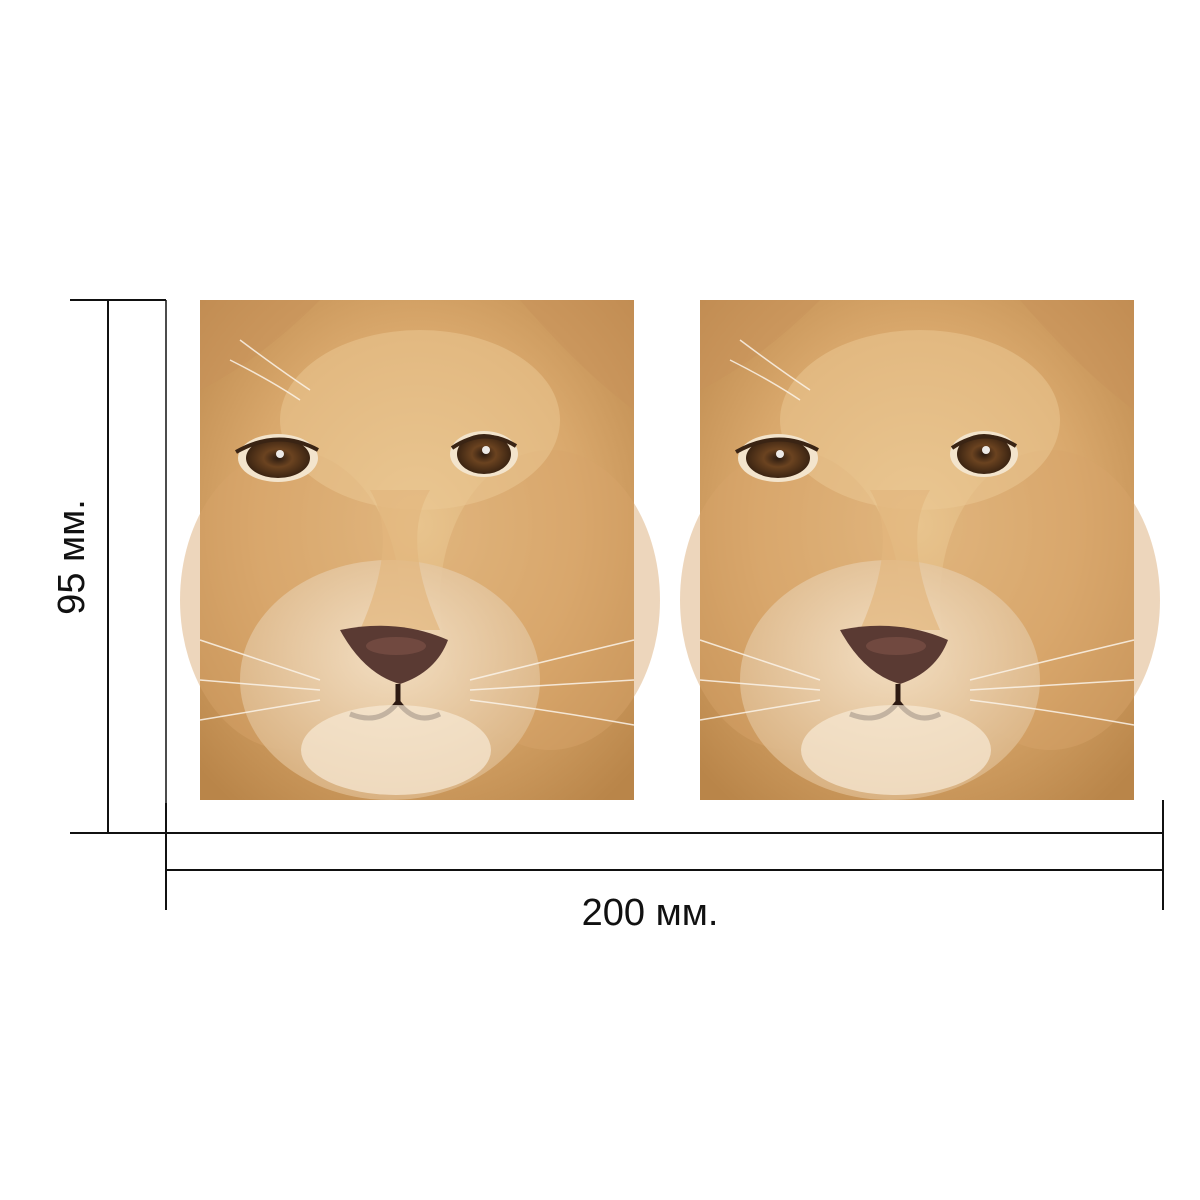 Image resolution: width=1200 pixels, height=1200 pixels. I want to click on width-dimension, so click(664, 855).